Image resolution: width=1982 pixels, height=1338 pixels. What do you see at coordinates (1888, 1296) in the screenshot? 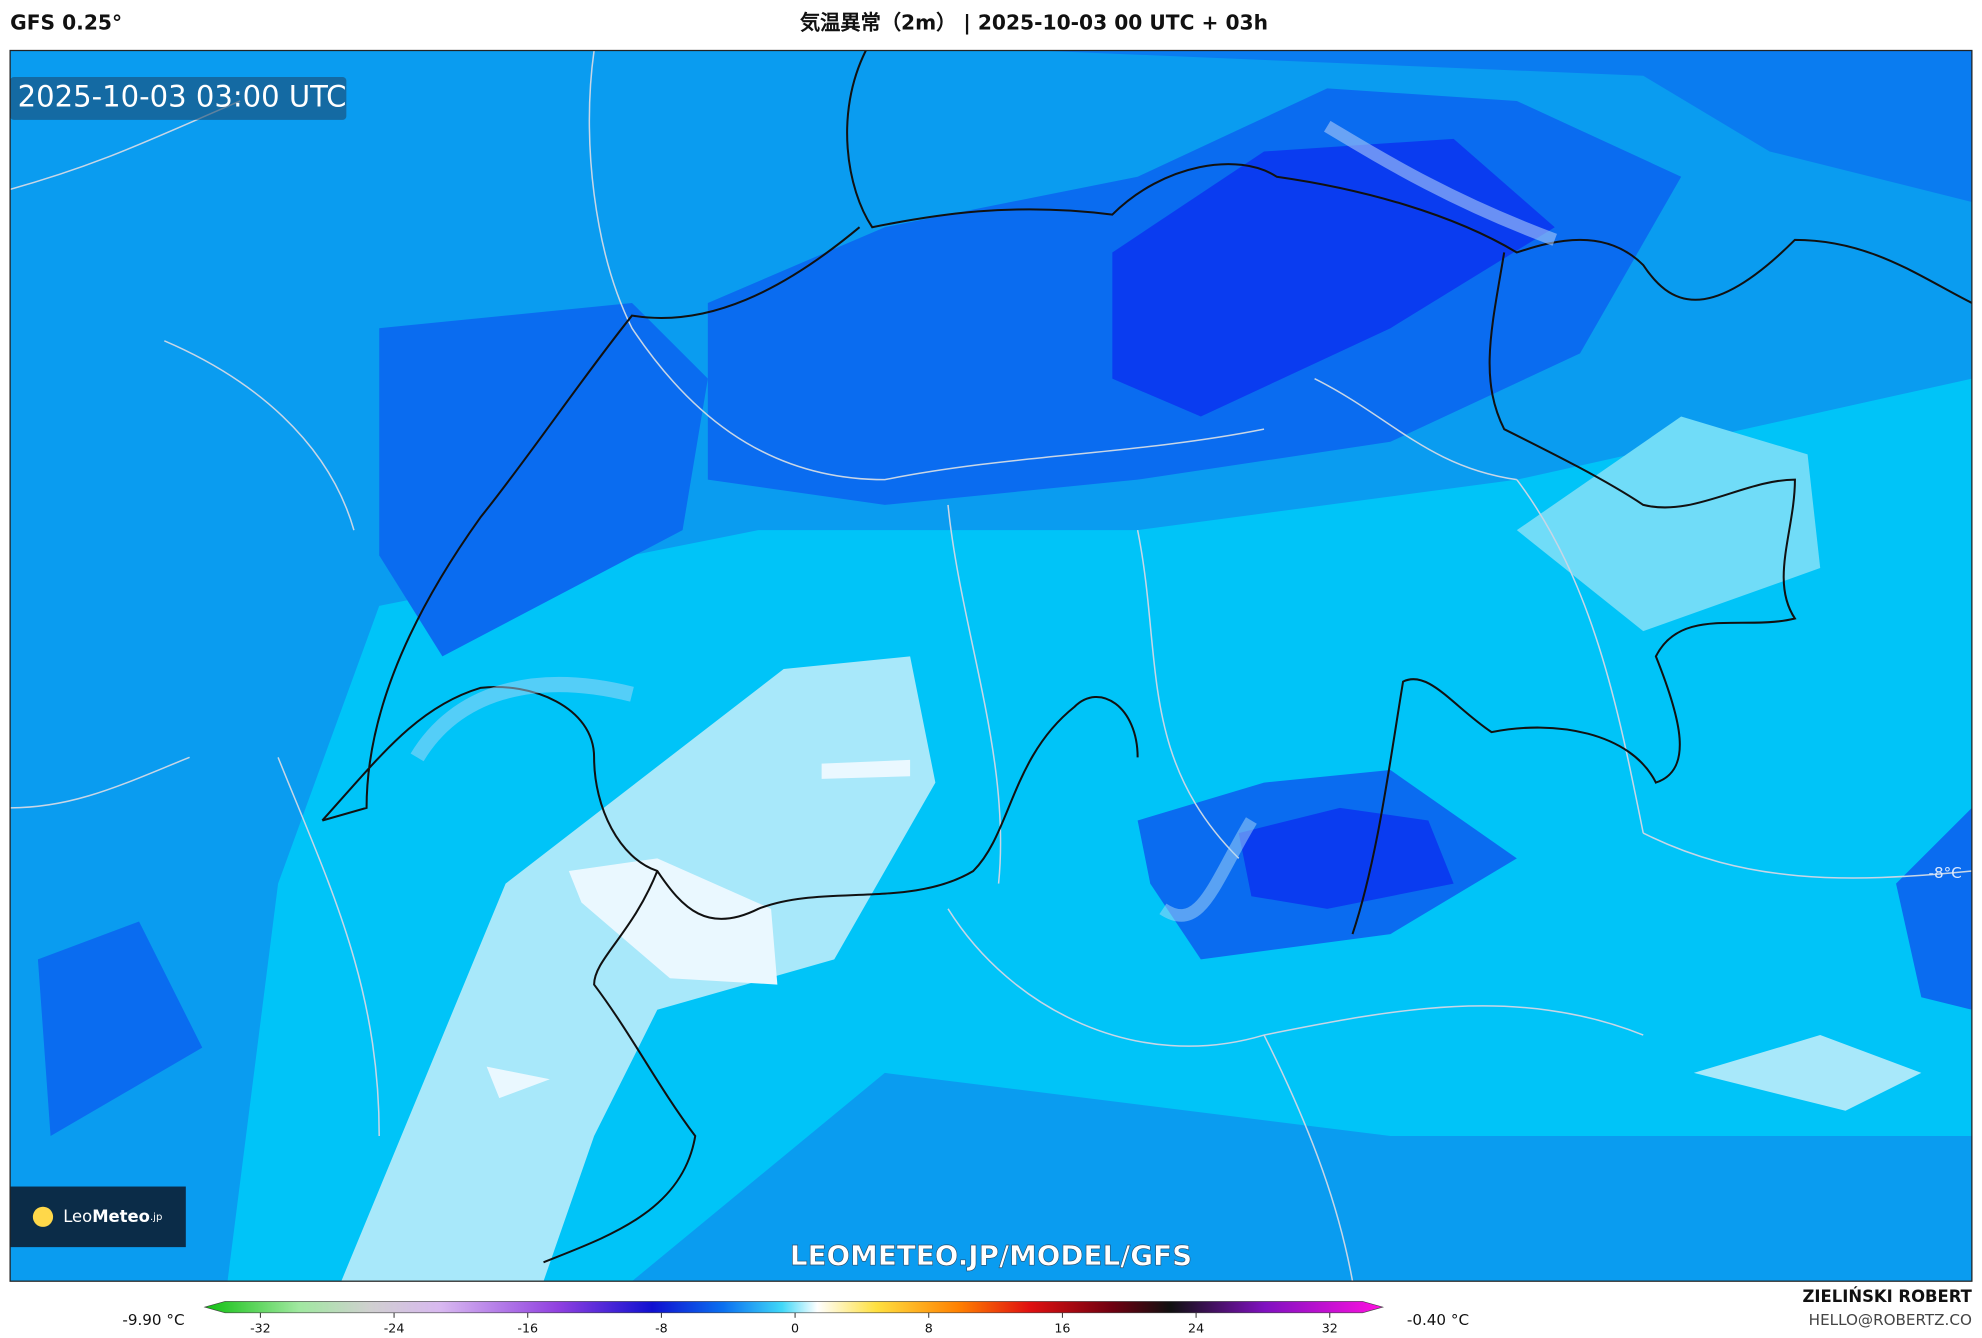
I see `author: ZIELIŃSKI ROBERT` at bounding box center [1888, 1296].